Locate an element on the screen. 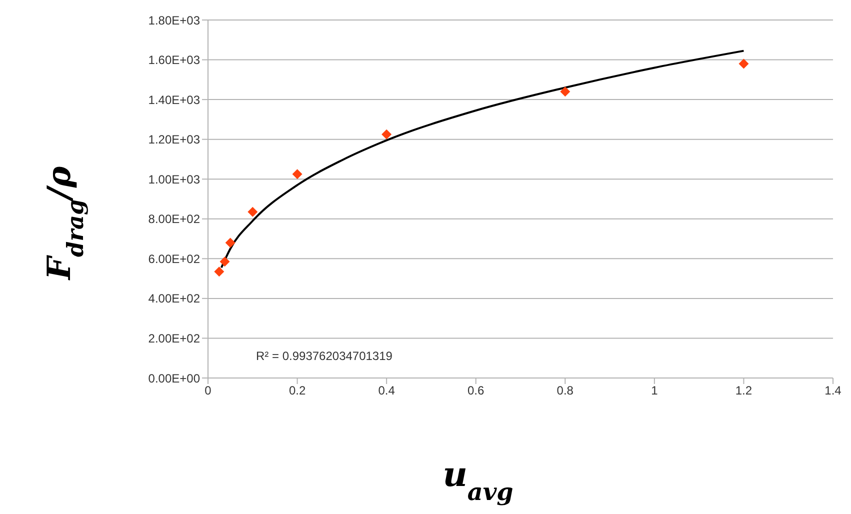 The height and width of the screenshot is (514, 851). x-tick-label: 0 is located at coordinates (208, 391).